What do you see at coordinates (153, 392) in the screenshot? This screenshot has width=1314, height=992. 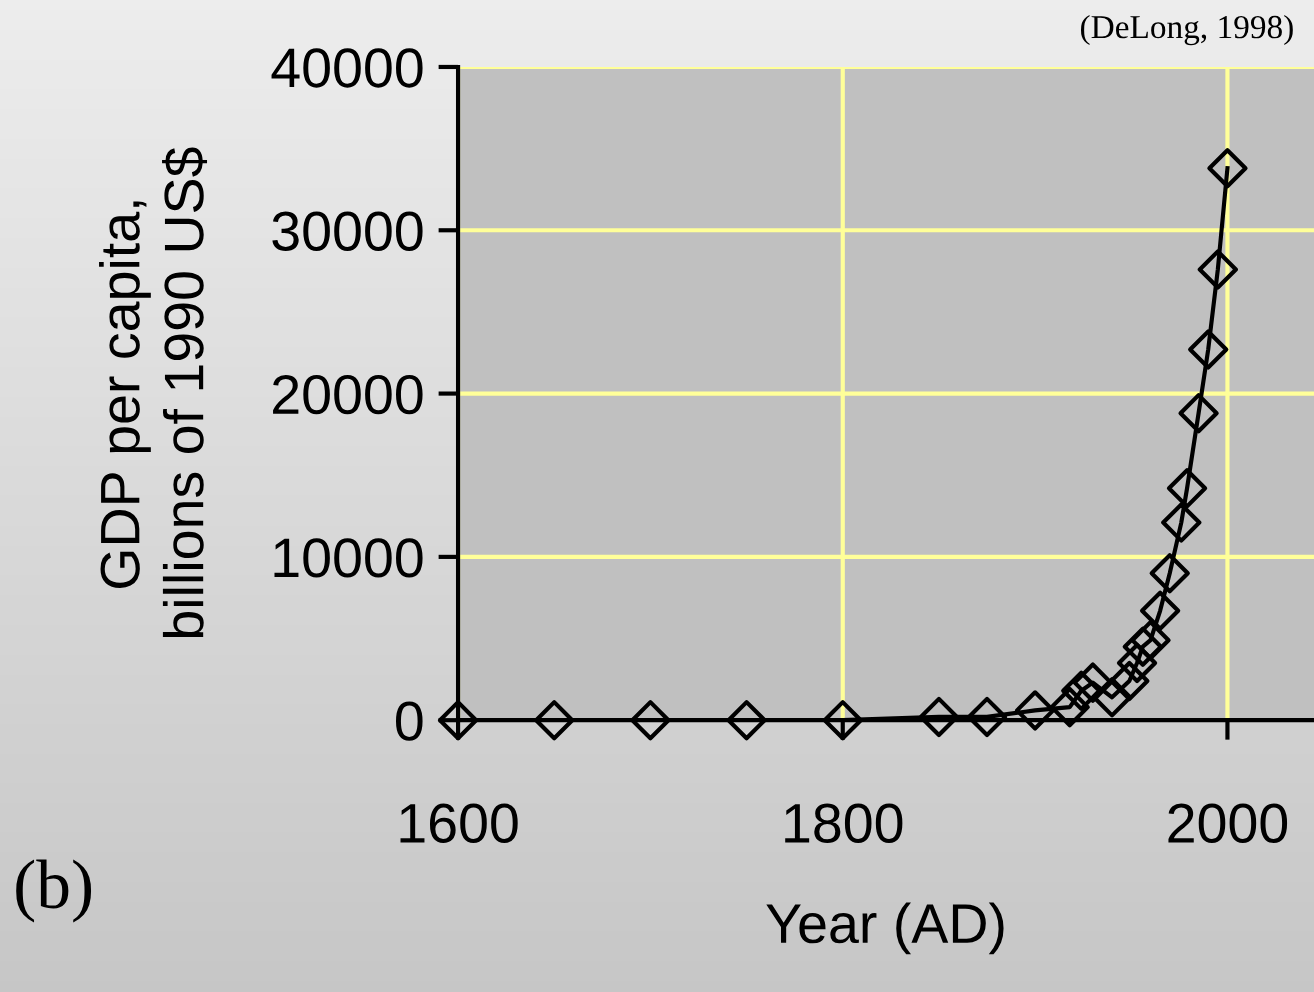 I see `y-axis-title: GDP per capita, billions of 1990 US$` at bounding box center [153, 392].